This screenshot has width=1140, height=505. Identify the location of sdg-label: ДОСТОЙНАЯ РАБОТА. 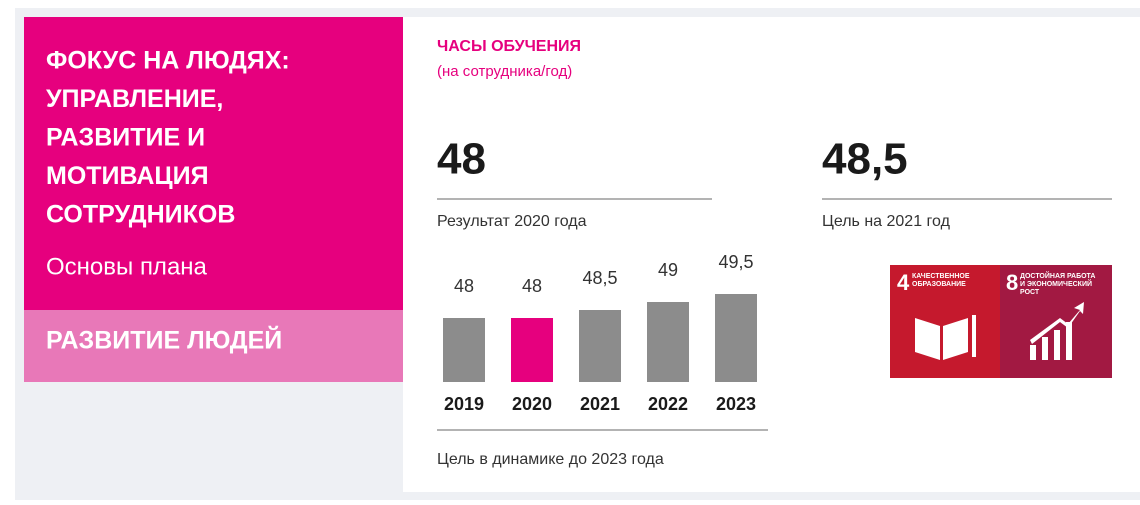
(1057, 275).